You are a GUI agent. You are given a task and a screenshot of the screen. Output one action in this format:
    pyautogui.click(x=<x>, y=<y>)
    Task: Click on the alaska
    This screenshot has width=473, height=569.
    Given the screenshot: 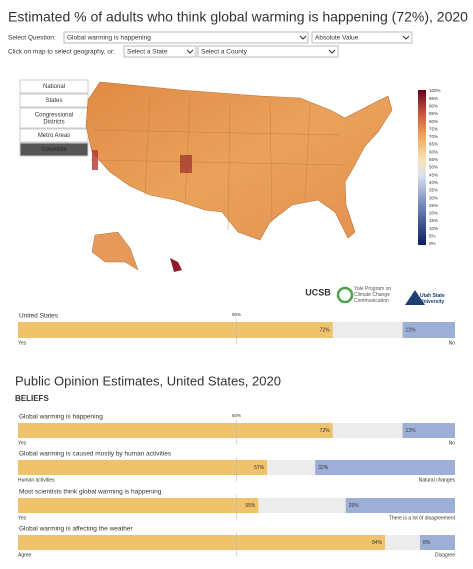 What is the action you would take?
    pyautogui.click(x=115, y=251)
    